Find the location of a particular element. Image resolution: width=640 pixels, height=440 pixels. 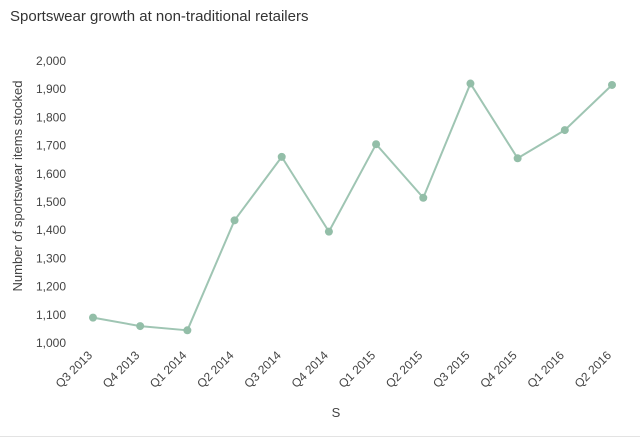

x-tick-label: Q1 2014 is located at coordinates (168, 369).